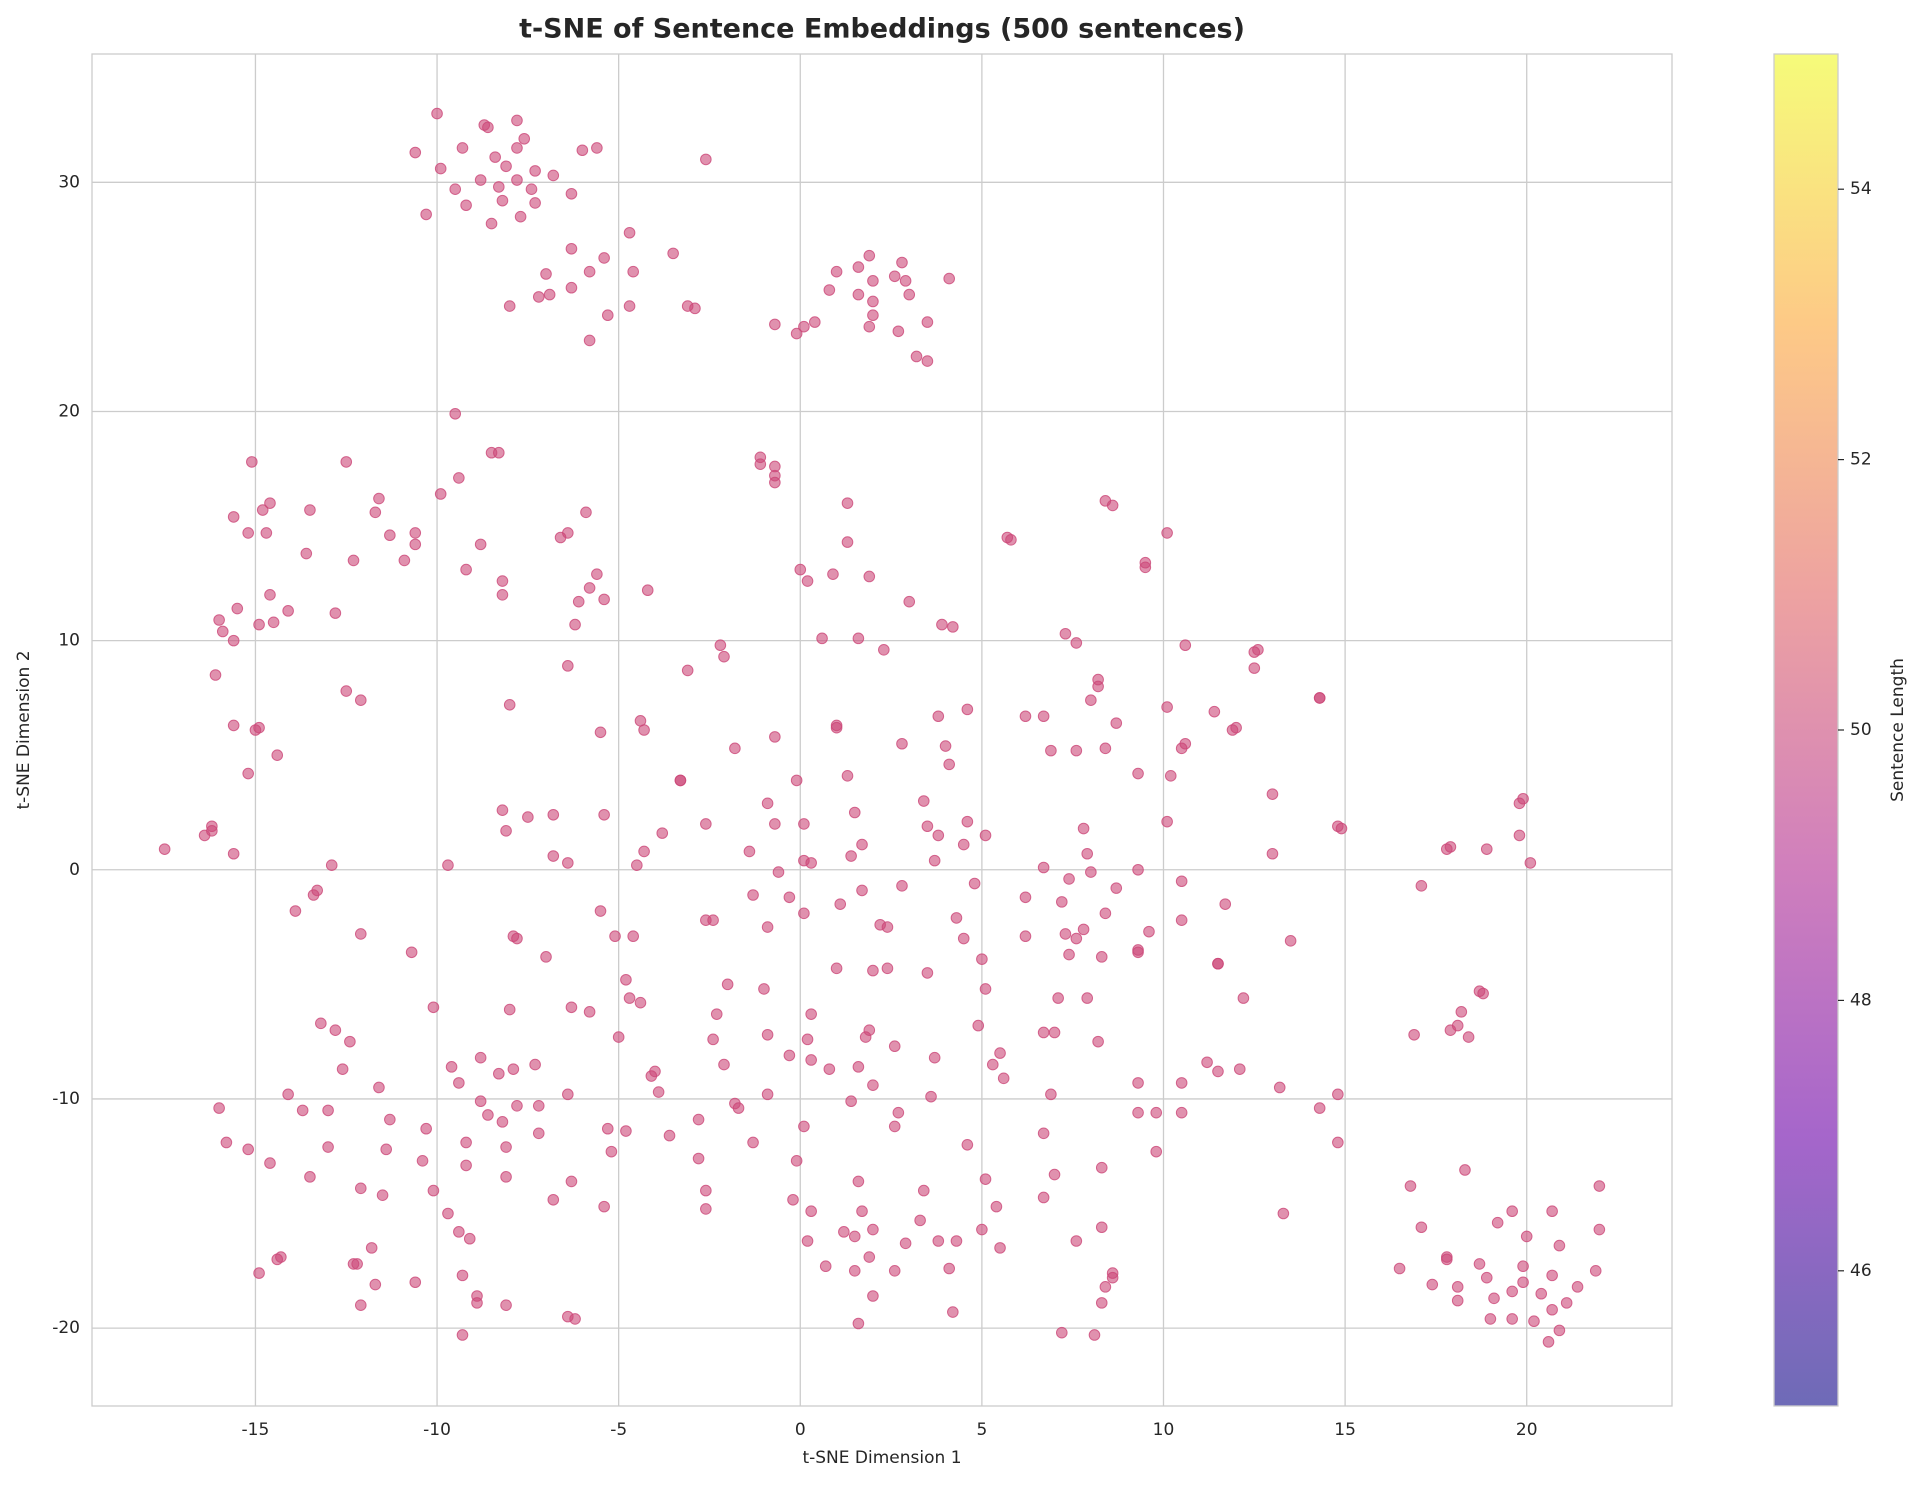  Describe the element at coordinates (1898, 730) in the screenshot. I see `colorbar-label: Sentence Length` at that location.